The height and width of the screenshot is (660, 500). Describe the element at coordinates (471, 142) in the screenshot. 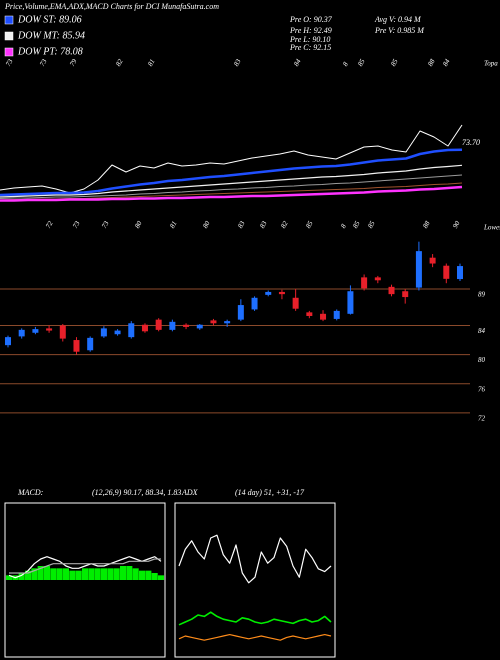

I see `price-annotation: 73.70` at that location.